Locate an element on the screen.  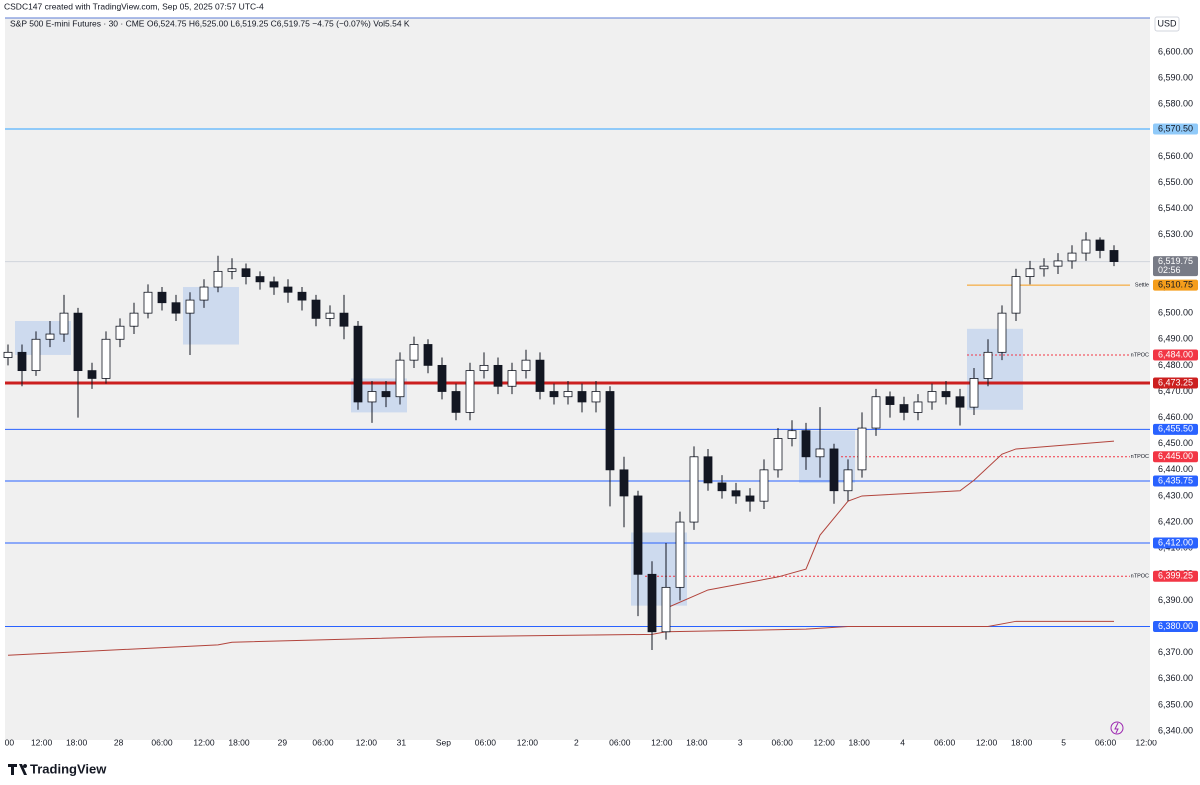
price-label: 6,455.50 is located at coordinates (1175, 429).